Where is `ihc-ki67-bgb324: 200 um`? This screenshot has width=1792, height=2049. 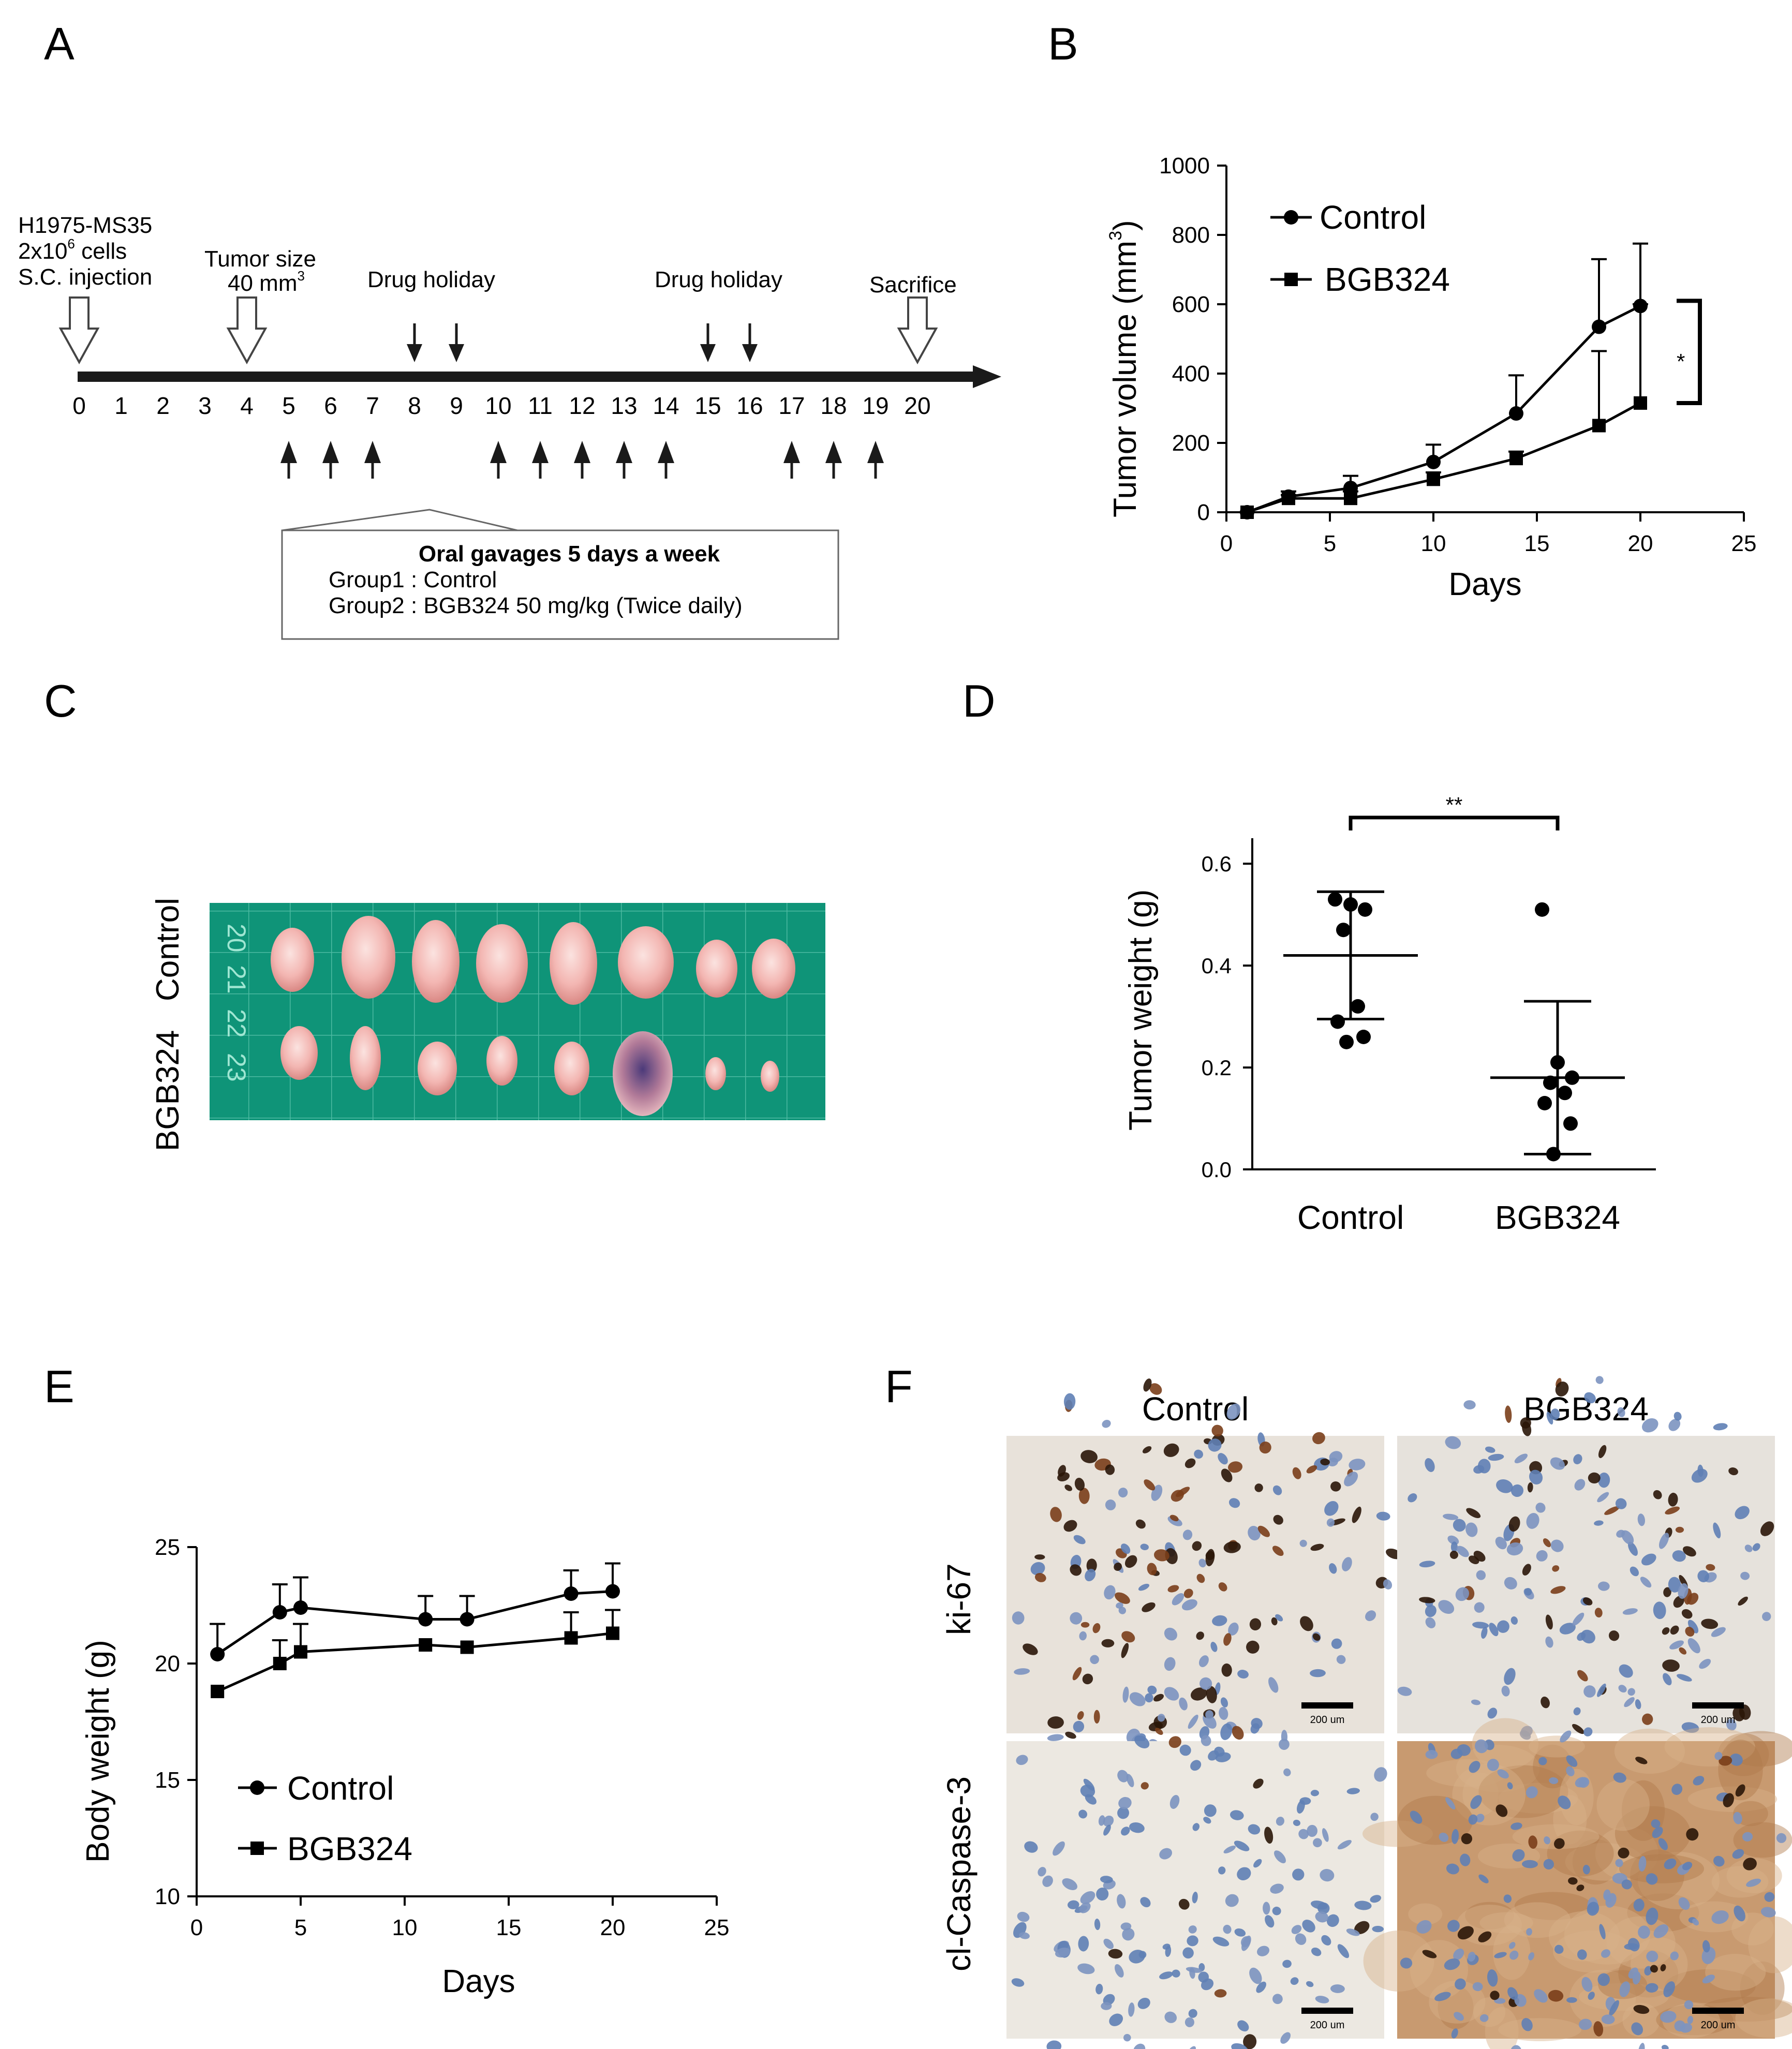 ihc-ki67-bgb324: 200 um is located at coordinates (1579, 1587).